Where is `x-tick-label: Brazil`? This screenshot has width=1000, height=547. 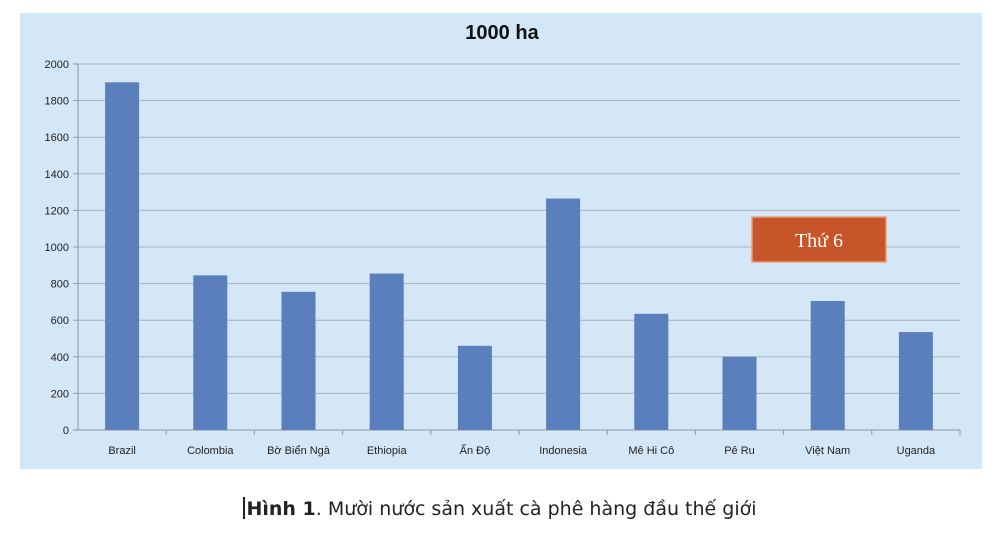 x-tick-label: Brazil is located at coordinates (122, 451).